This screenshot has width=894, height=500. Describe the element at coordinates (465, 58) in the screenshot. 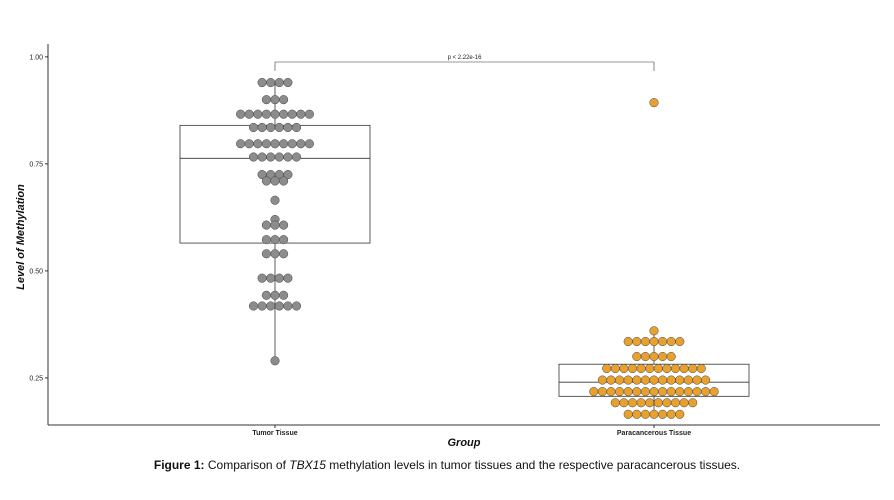

I see `p-value-label: p < 2.22e-16` at that location.